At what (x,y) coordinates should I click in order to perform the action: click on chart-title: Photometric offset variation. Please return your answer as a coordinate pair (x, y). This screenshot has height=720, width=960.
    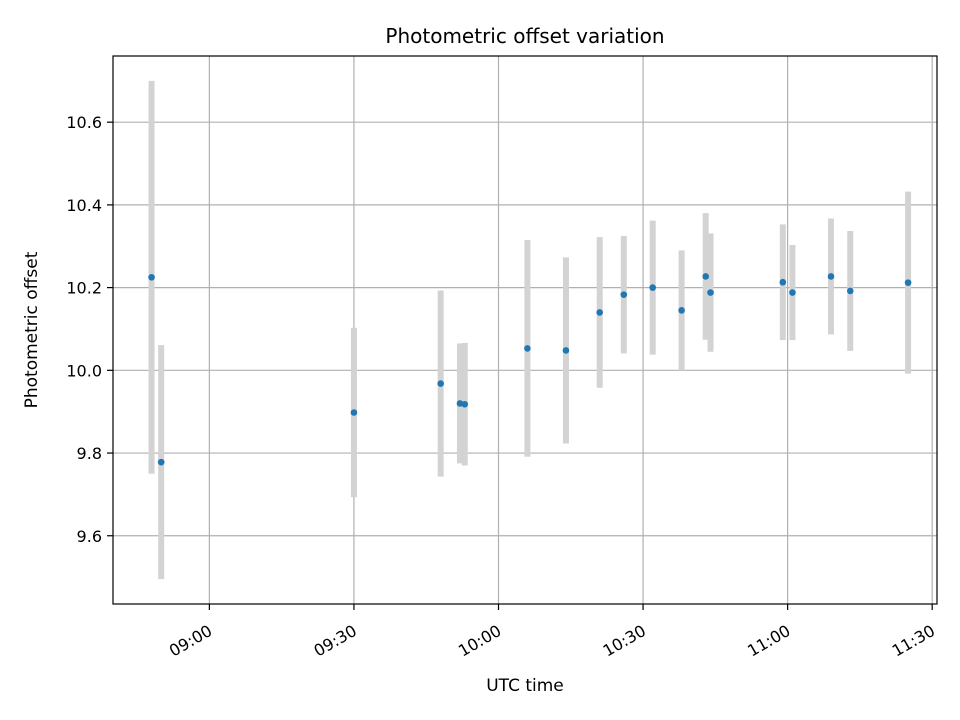
    Looking at the image, I should click on (524, 36).